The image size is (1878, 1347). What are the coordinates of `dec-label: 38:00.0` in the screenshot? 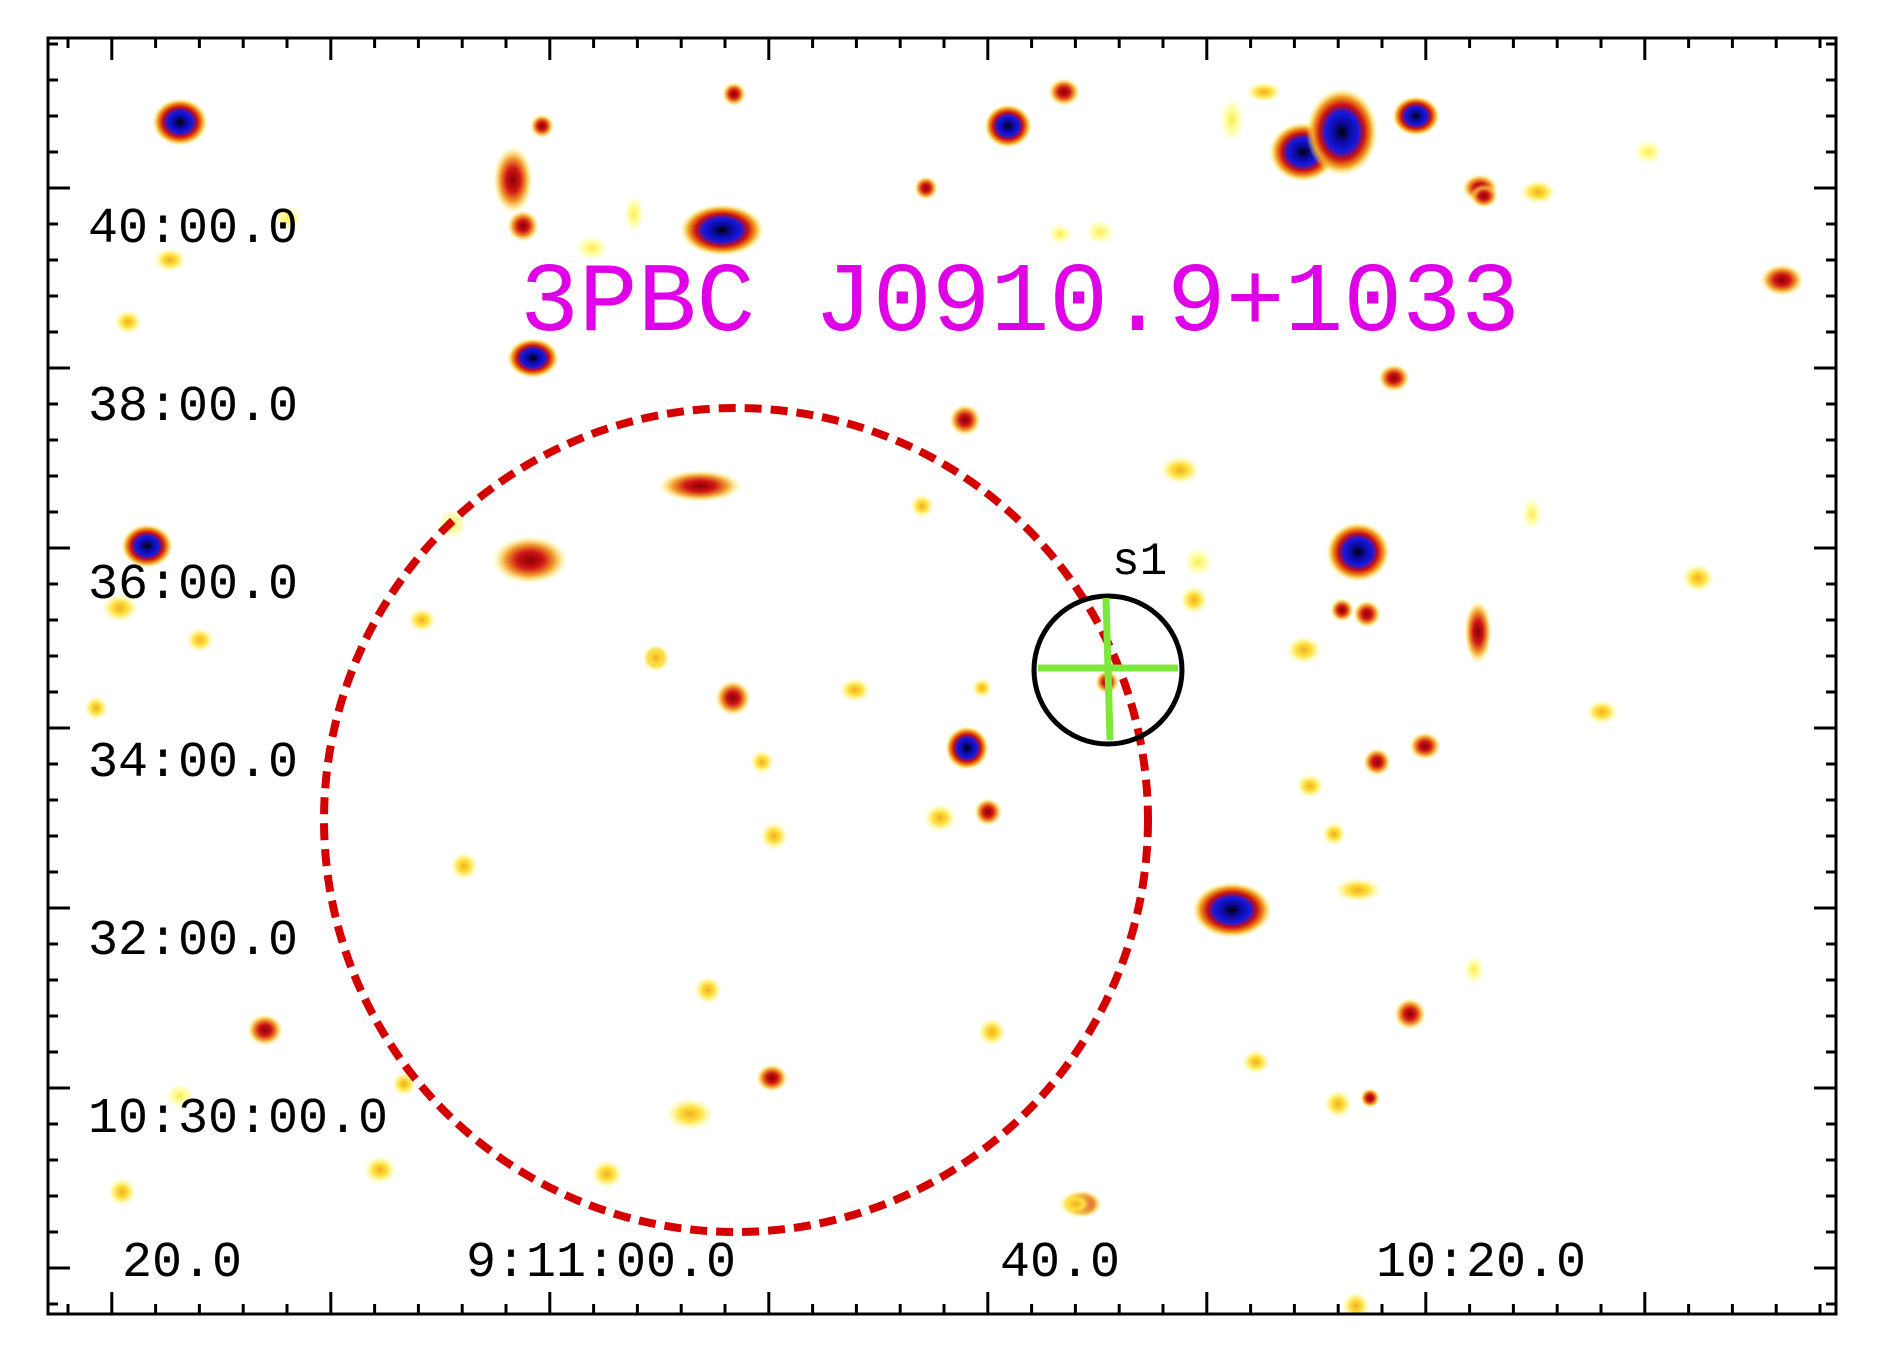 It's located at (193, 407).